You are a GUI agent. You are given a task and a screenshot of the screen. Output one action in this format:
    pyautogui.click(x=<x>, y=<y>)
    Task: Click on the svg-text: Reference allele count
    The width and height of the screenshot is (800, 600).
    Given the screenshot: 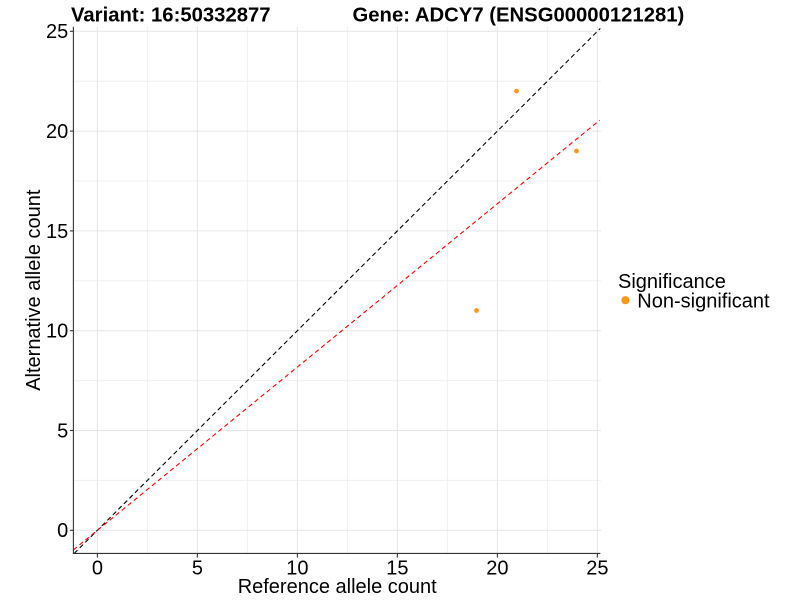 What is the action you would take?
    pyautogui.click(x=337, y=587)
    